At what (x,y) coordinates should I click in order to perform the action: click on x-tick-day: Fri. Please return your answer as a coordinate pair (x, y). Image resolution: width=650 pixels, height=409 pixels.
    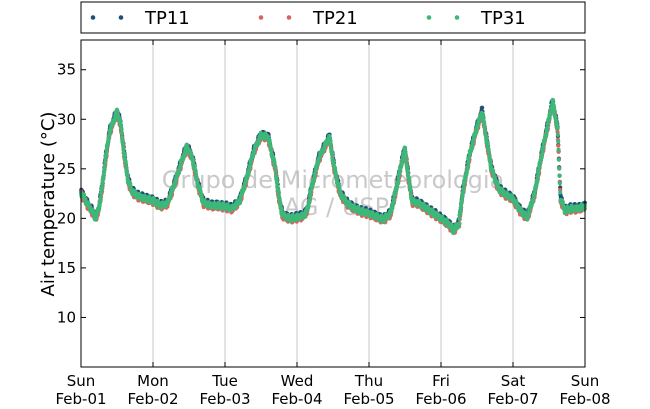
    Looking at the image, I should click on (441, 381).